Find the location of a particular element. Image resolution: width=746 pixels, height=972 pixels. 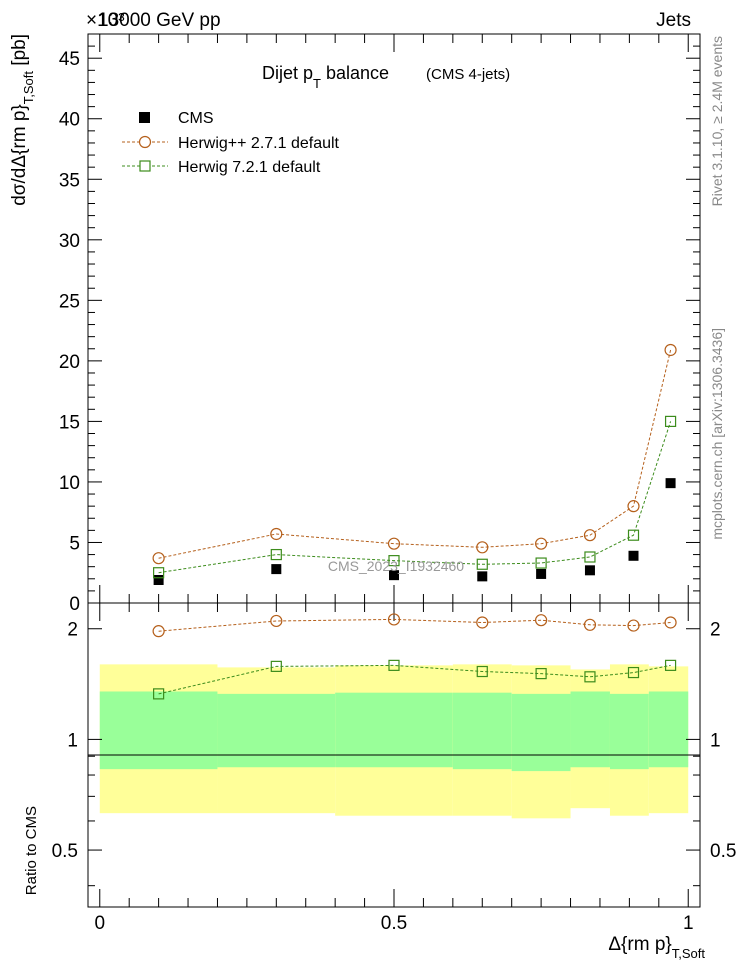

x-axis-label: Δ{rm p}T,Soft is located at coordinates (656, 947).